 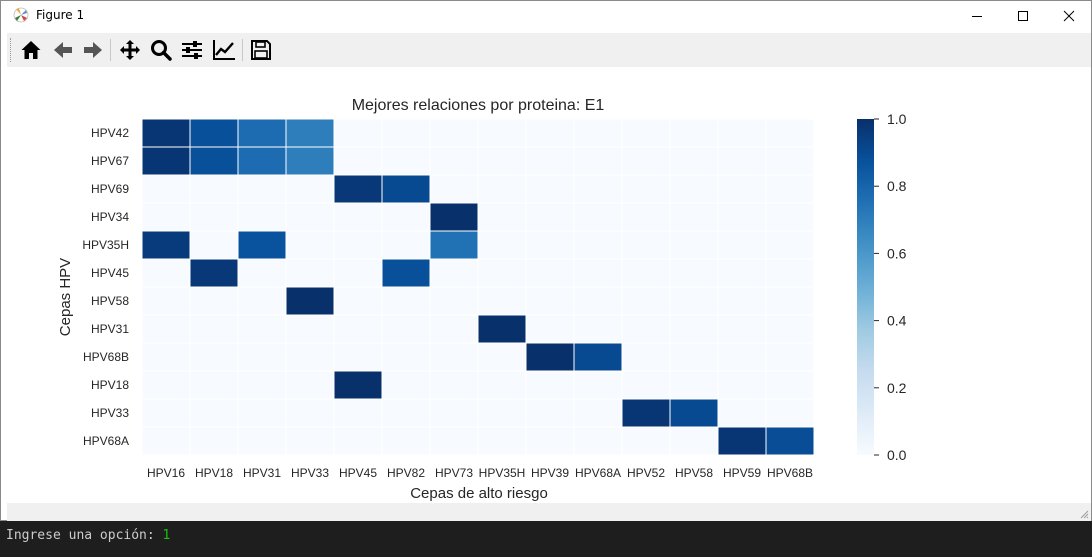 I want to click on pan-button, so click(x=130, y=50).